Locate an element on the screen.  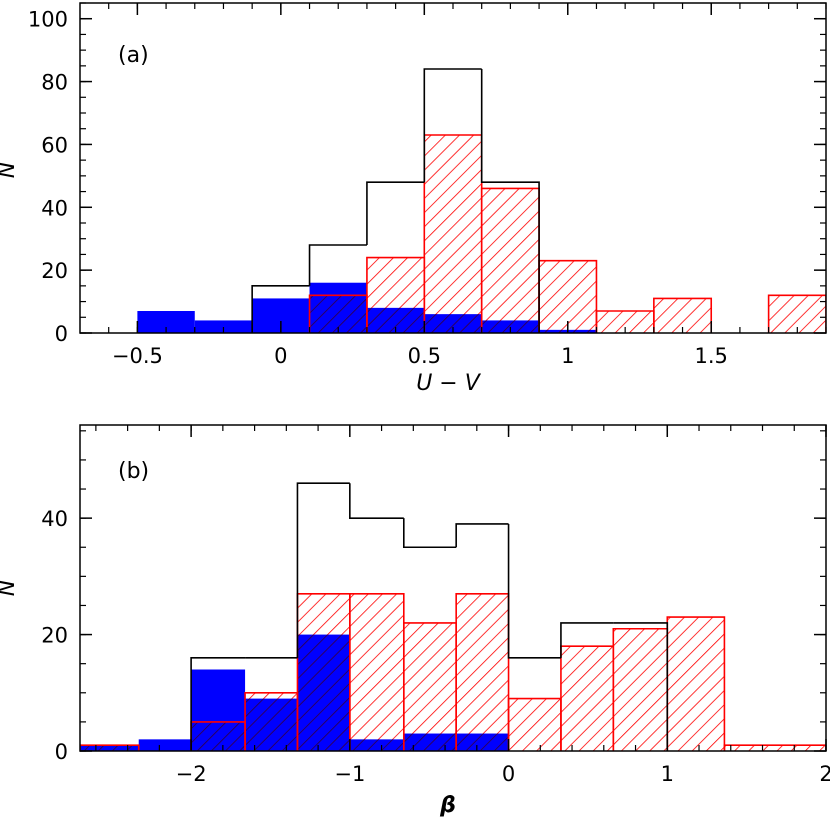
panel-b-label: (b) is located at coordinates (133, 471).